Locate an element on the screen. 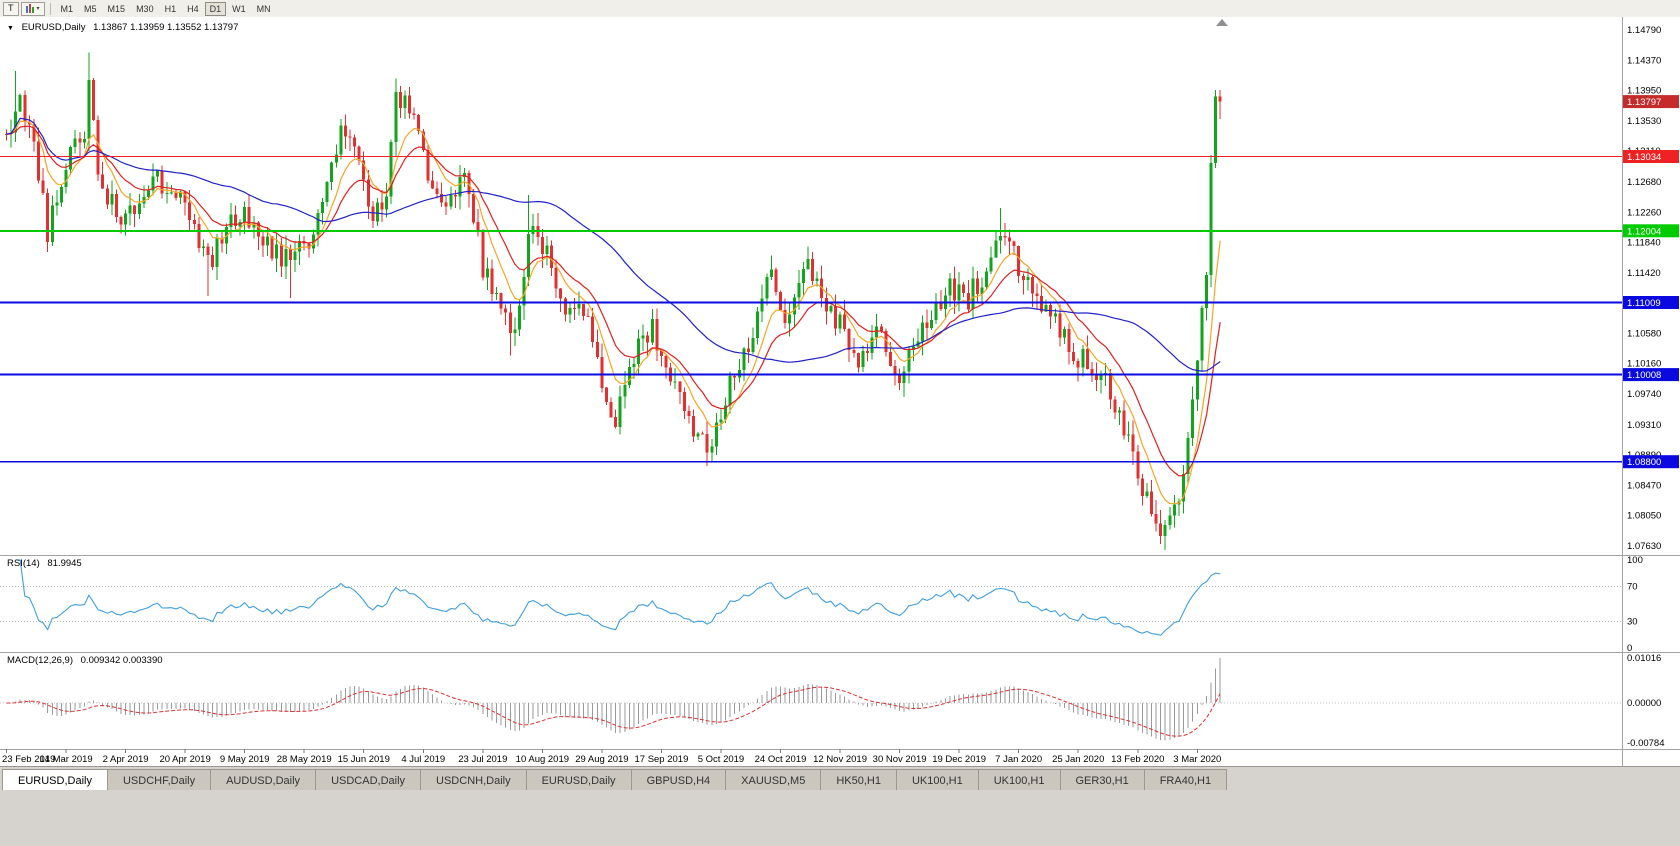  price-tag-1.13034: 1.13034 is located at coordinates (1651, 156).